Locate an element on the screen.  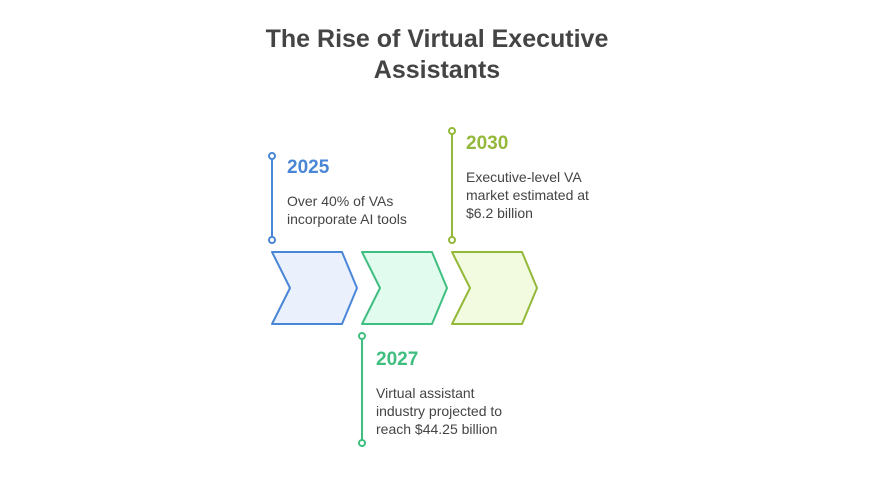
connector-dot-2025-start is located at coordinates (272, 156).